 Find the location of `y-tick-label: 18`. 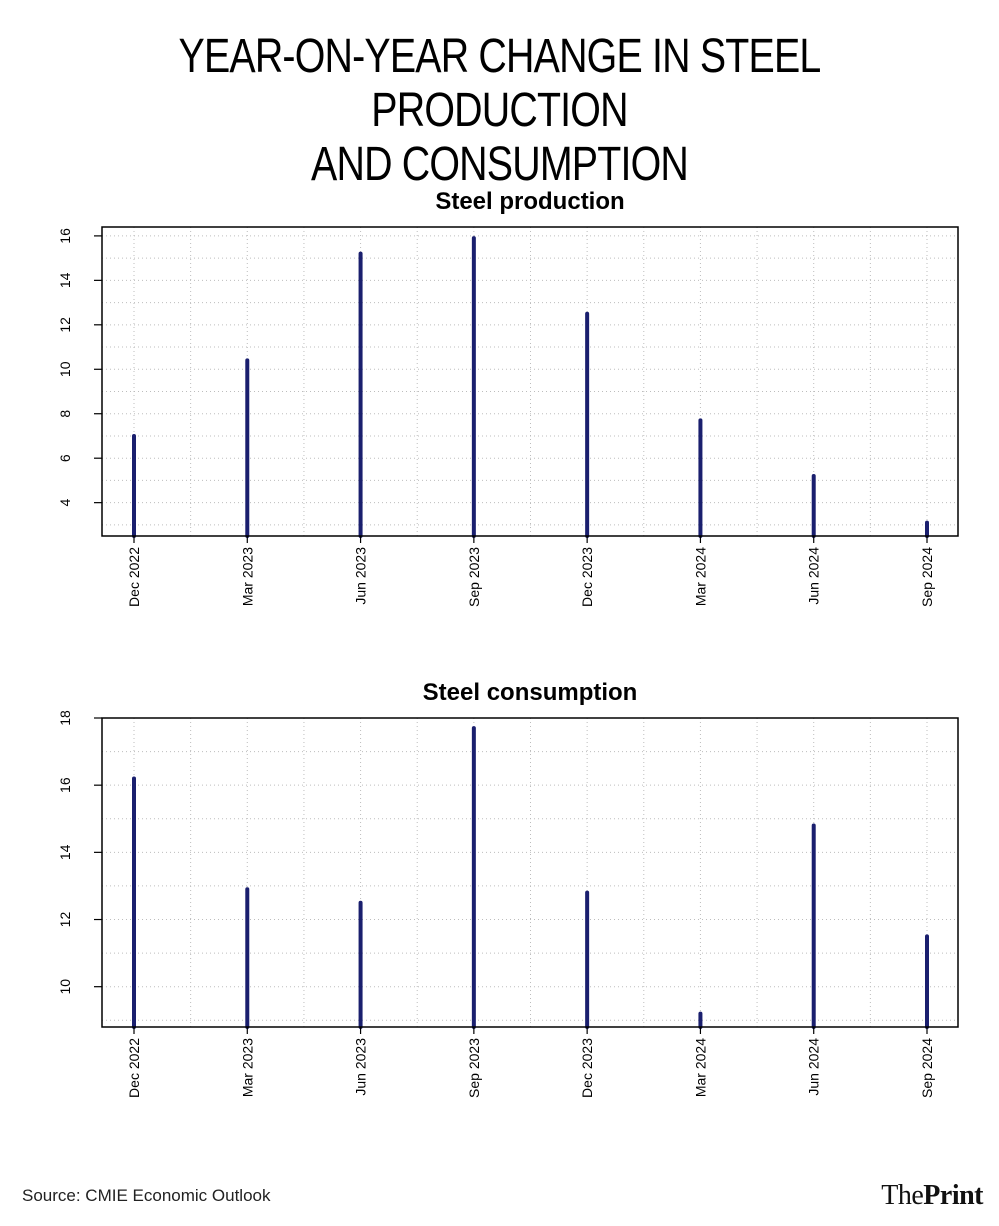

y-tick-label: 18 is located at coordinates (65, 718).